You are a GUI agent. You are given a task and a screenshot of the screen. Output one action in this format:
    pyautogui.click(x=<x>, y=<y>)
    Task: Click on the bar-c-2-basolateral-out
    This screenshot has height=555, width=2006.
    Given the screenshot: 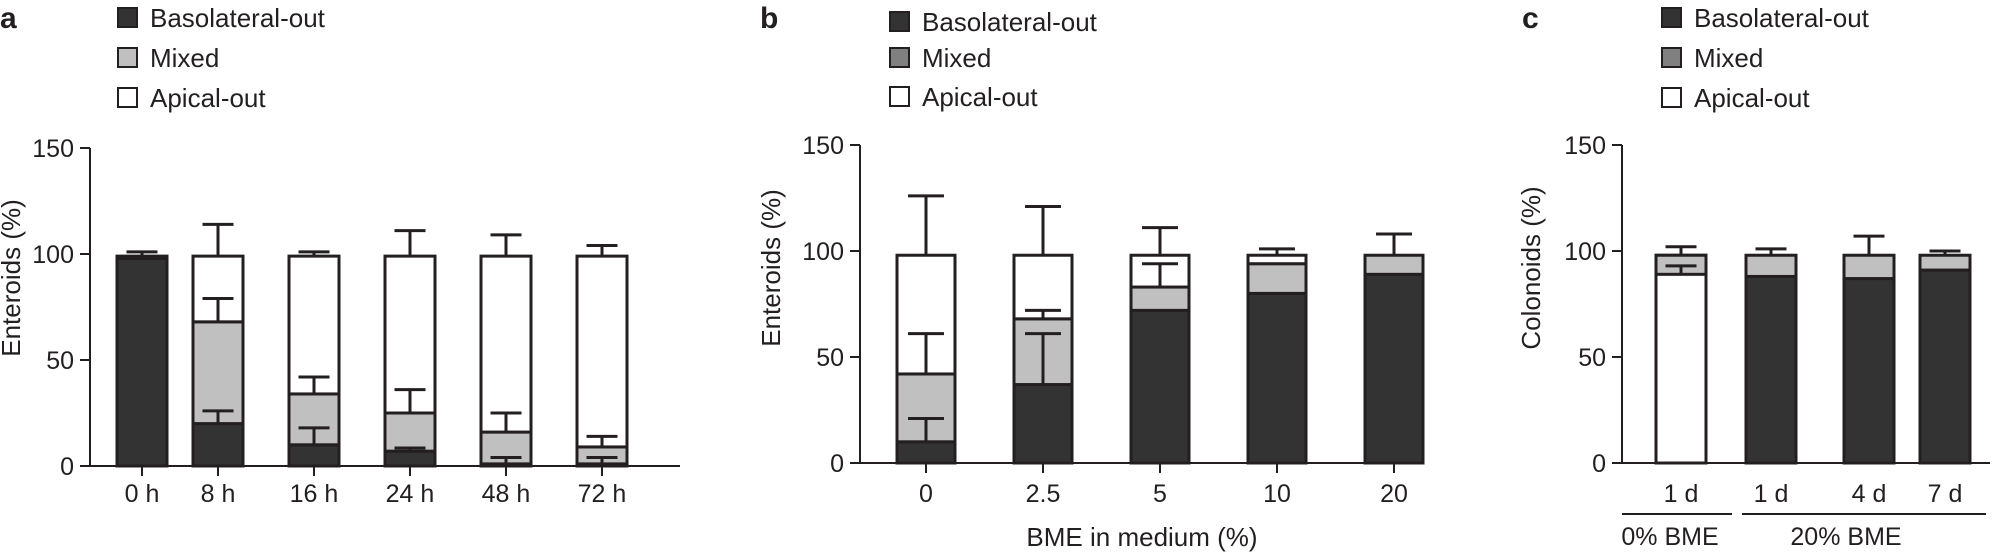 What is the action you would take?
    pyautogui.click(x=1869, y=371)
    